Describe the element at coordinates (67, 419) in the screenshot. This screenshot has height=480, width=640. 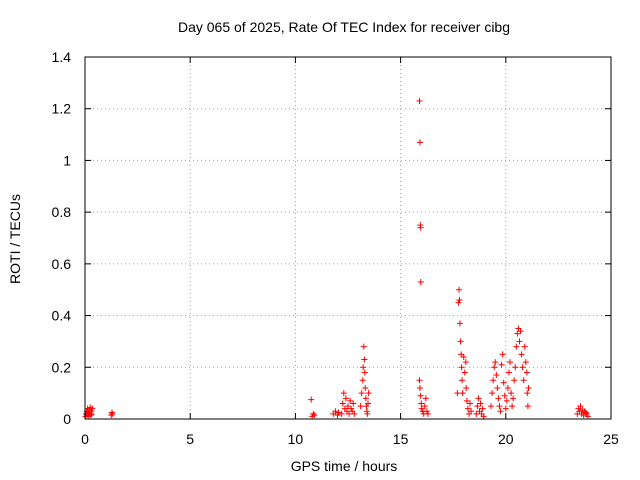
I see `y-tick-label: 0` at that location.